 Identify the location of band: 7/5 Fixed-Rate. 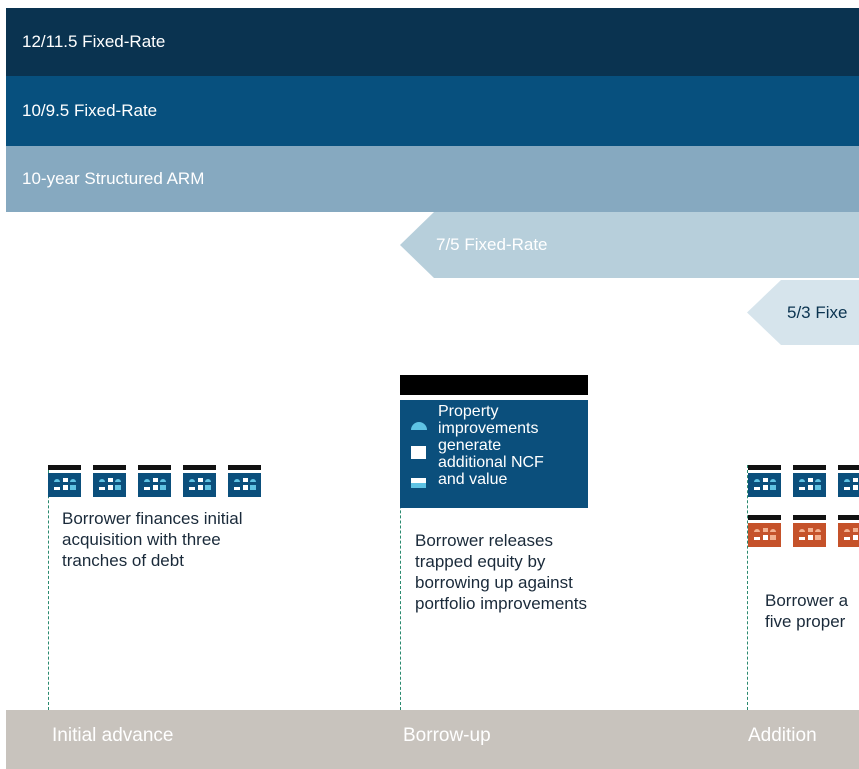
(629, 245).